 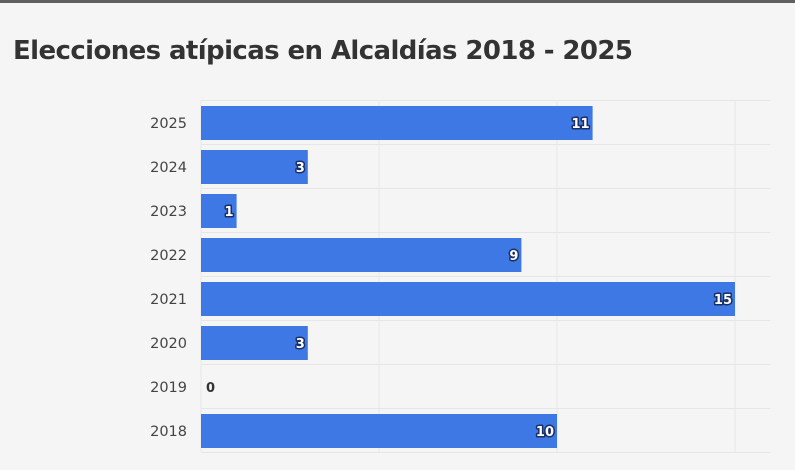 What do you see at coordinates (168, 256) in the screenshot?
I see `tick-label-2022: 2022` at bounding box center [168, 256].